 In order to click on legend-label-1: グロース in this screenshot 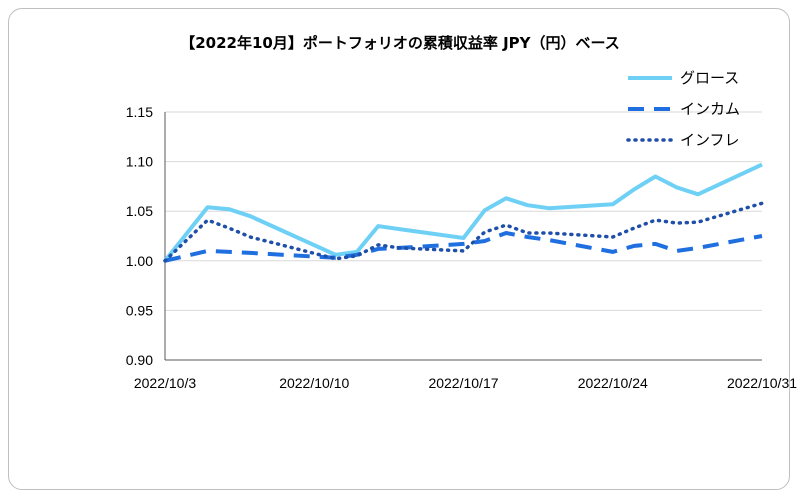, I will do `click(709, 78)`.